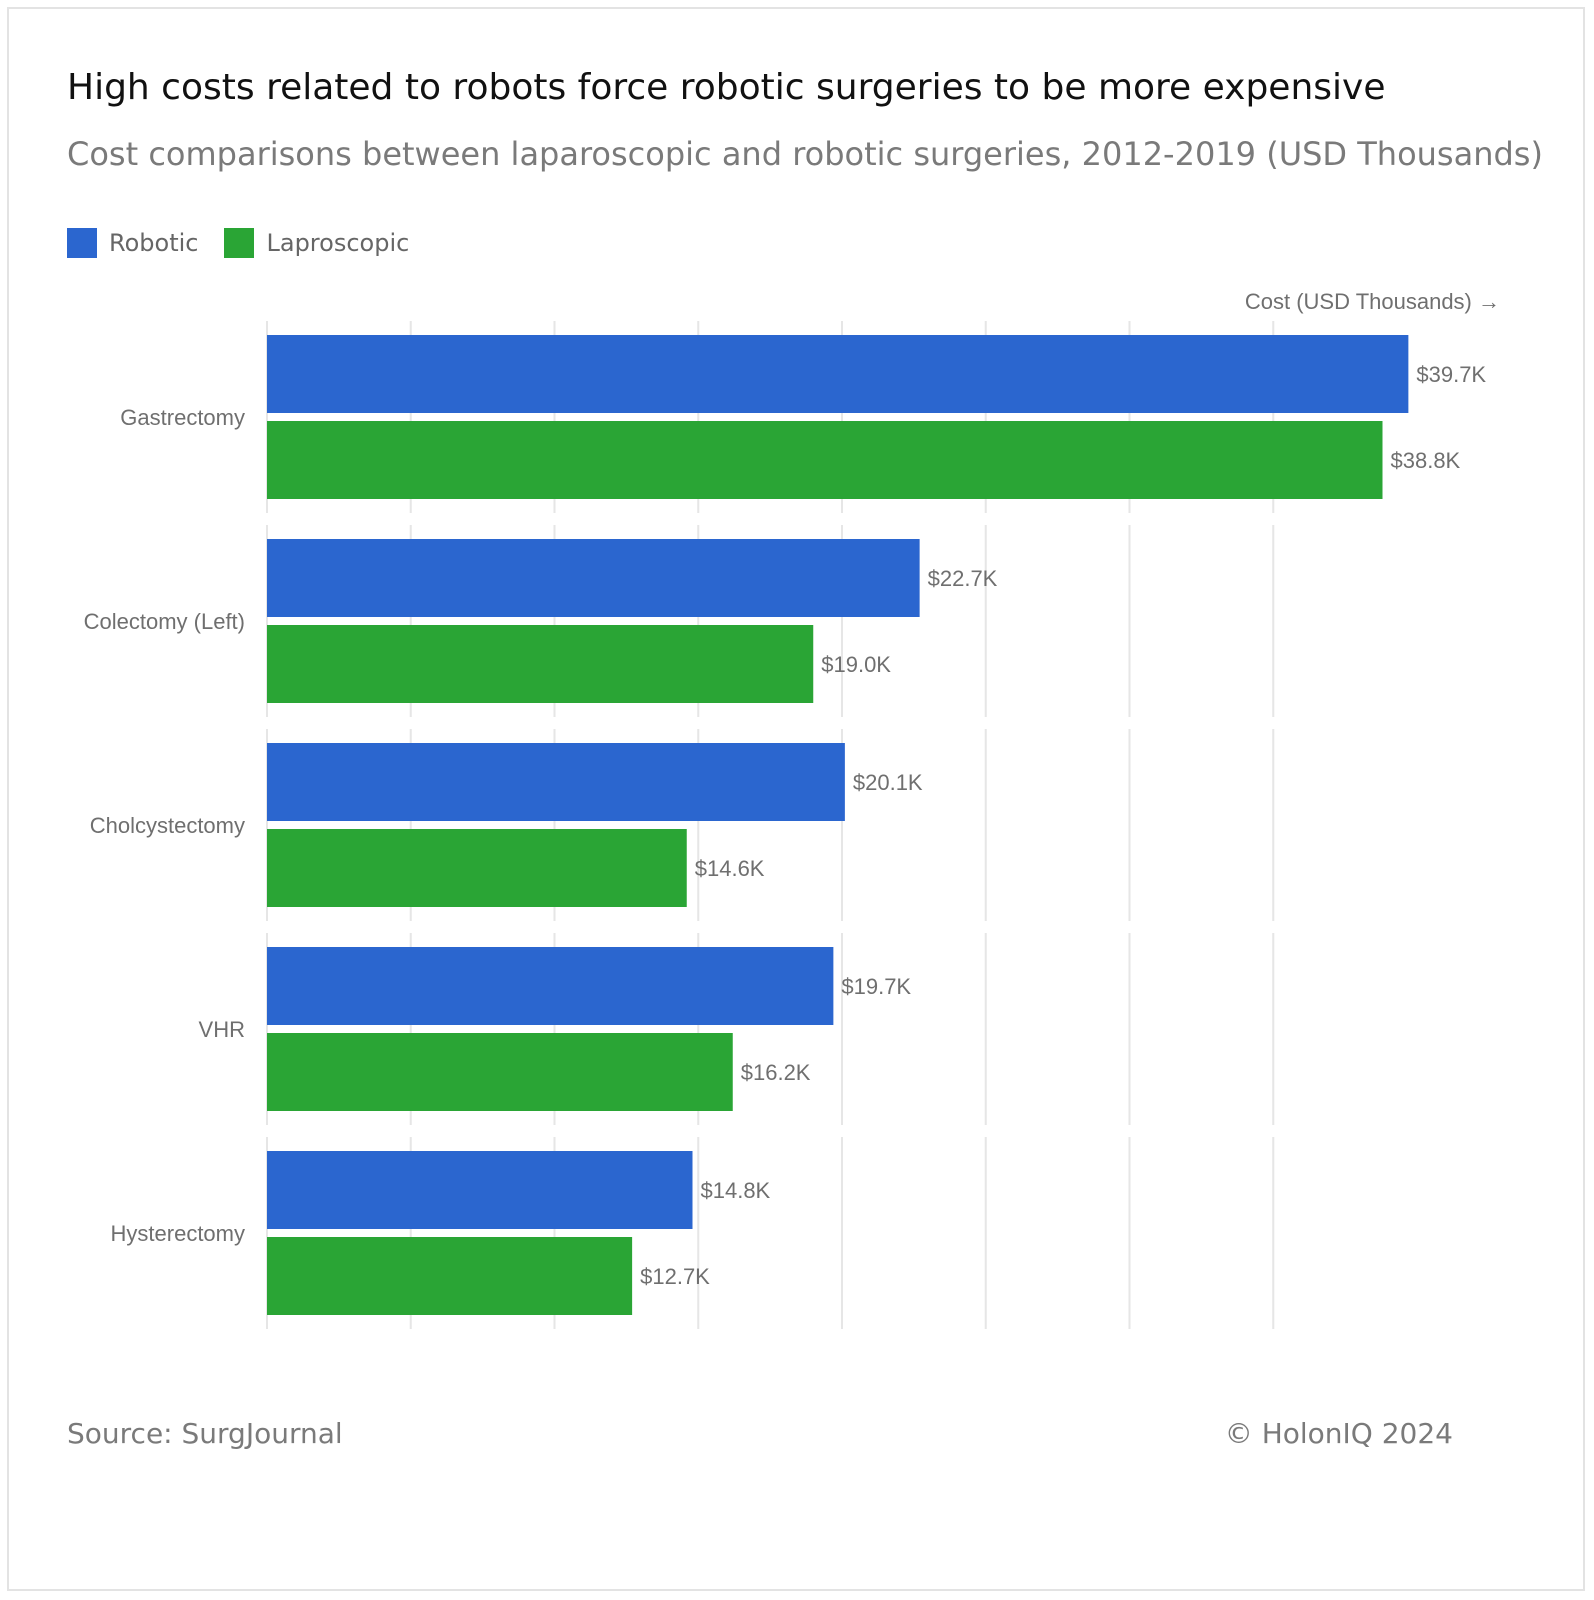  What do you see at coordinates (222, 1029) in the screenshot?
I see `category-label: VHR` at bounding box center [222, 1029].